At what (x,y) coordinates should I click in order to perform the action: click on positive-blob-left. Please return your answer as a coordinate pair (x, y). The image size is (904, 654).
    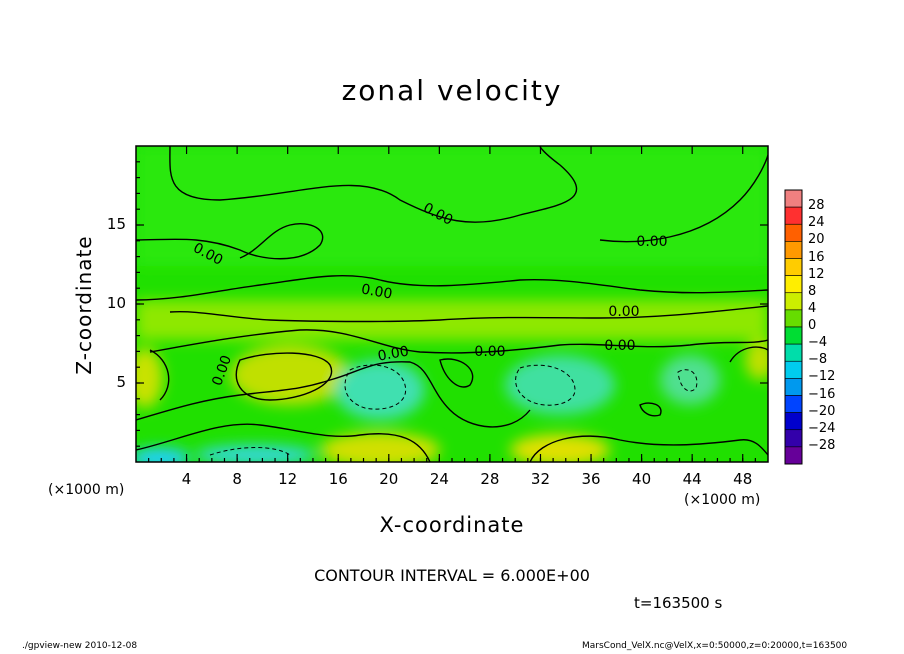
    Looking at the image, I should click on (290, 375).